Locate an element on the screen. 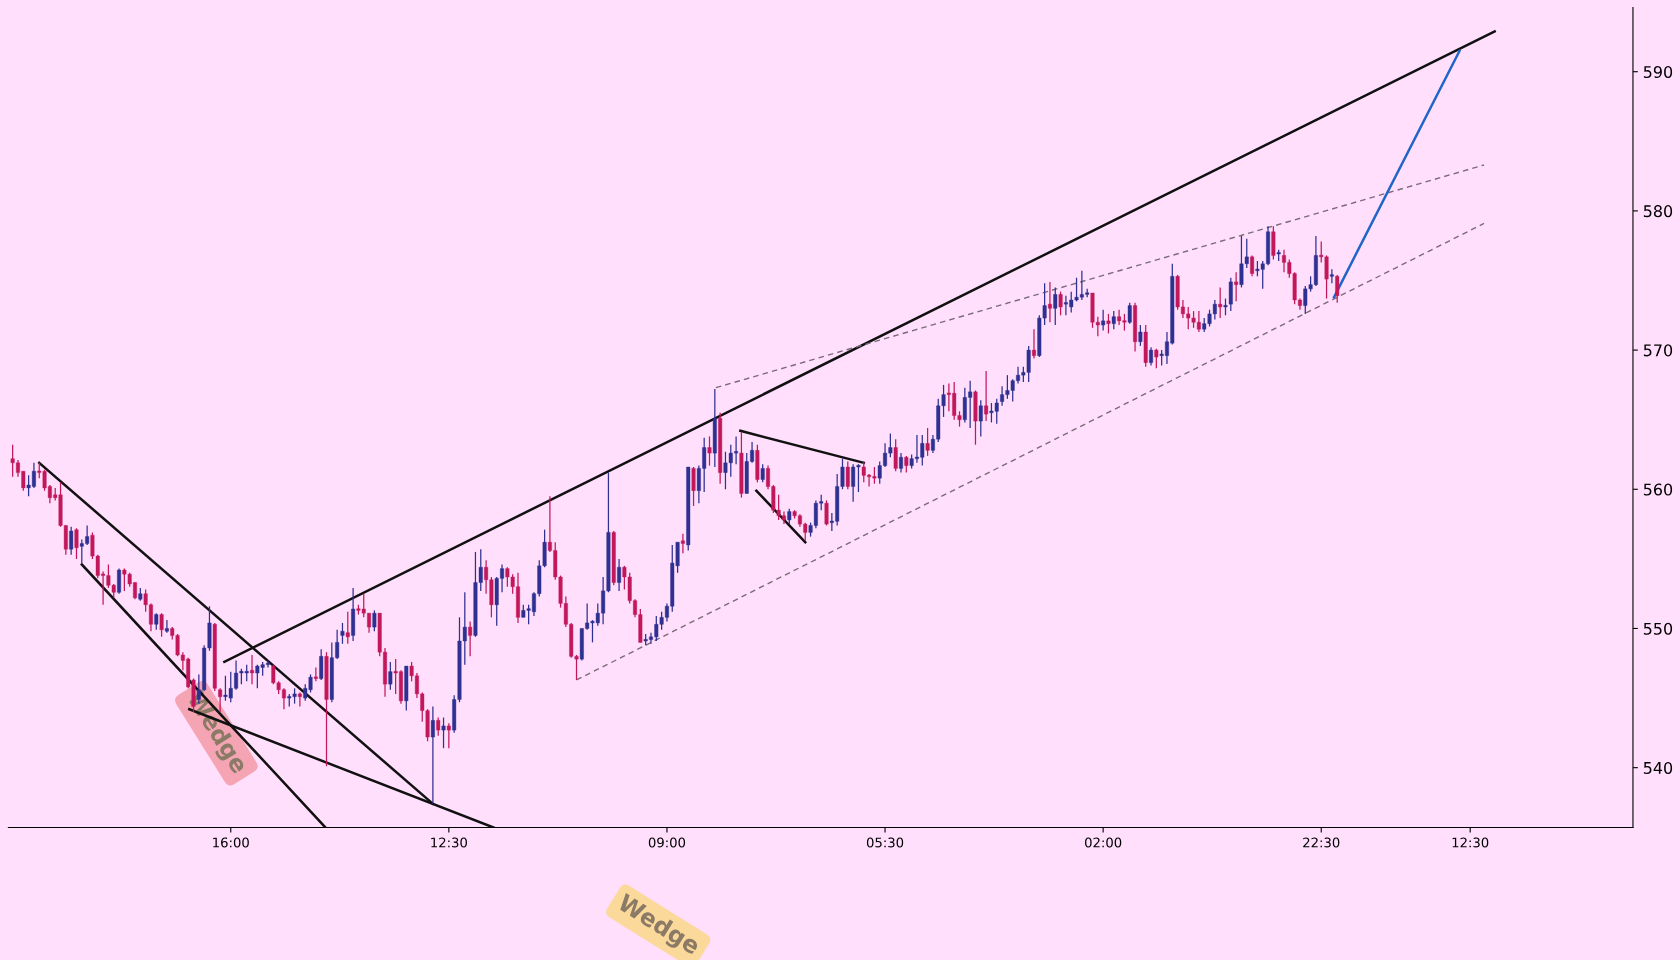 The height and width of the screenshot is (960, 1680). y-tick-label: 590 is located at coordinates (1658, 71).